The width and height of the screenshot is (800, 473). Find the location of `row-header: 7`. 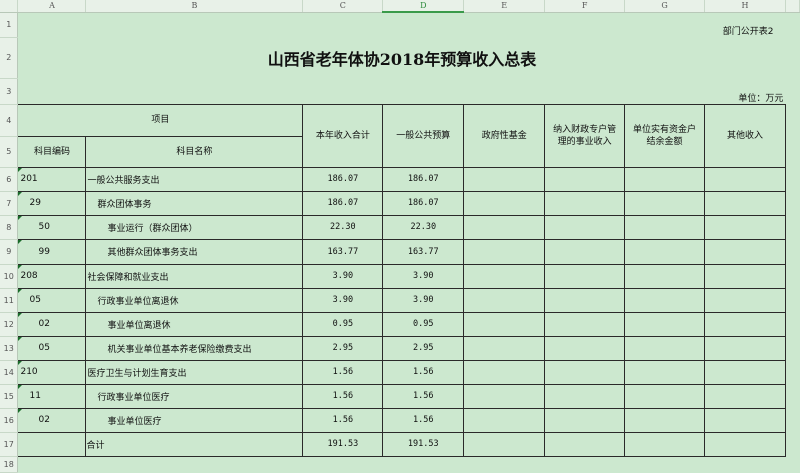

row-header: 7 is located at coordinates (9, 203).